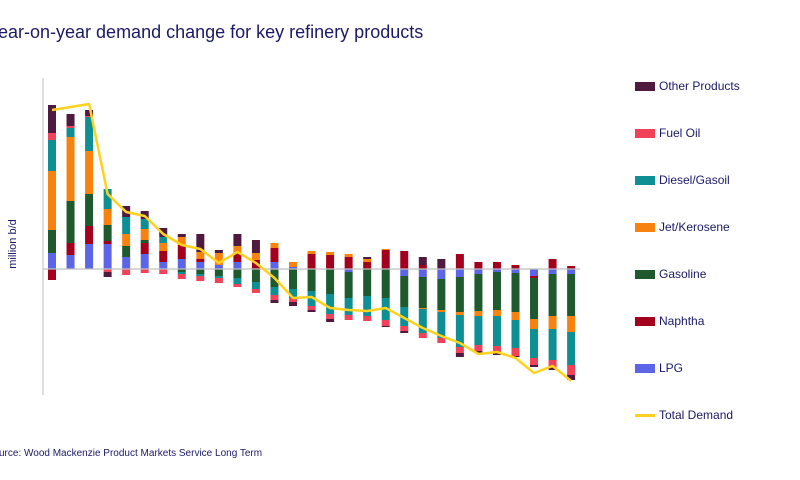  Describe the element at coordinates (699, 86) in the screenshot. I see `legend-label: Other Products` at that location.